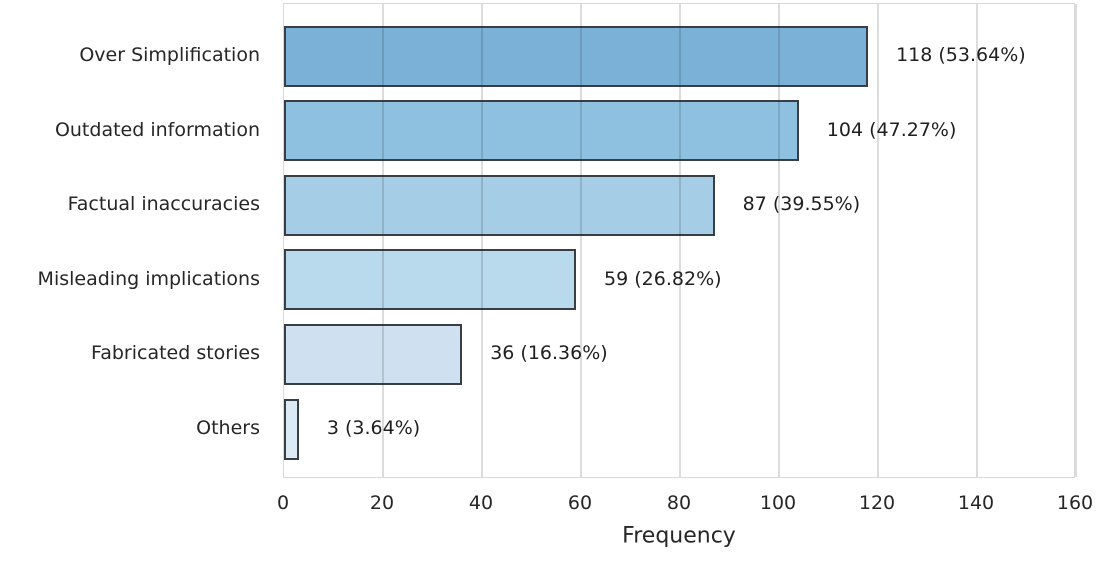 This screenshot has height=564, width=1102. Describe the element at coordinates (163, 204) in the screenshot. I see `category-label: Factual inaccuracies` at that location.